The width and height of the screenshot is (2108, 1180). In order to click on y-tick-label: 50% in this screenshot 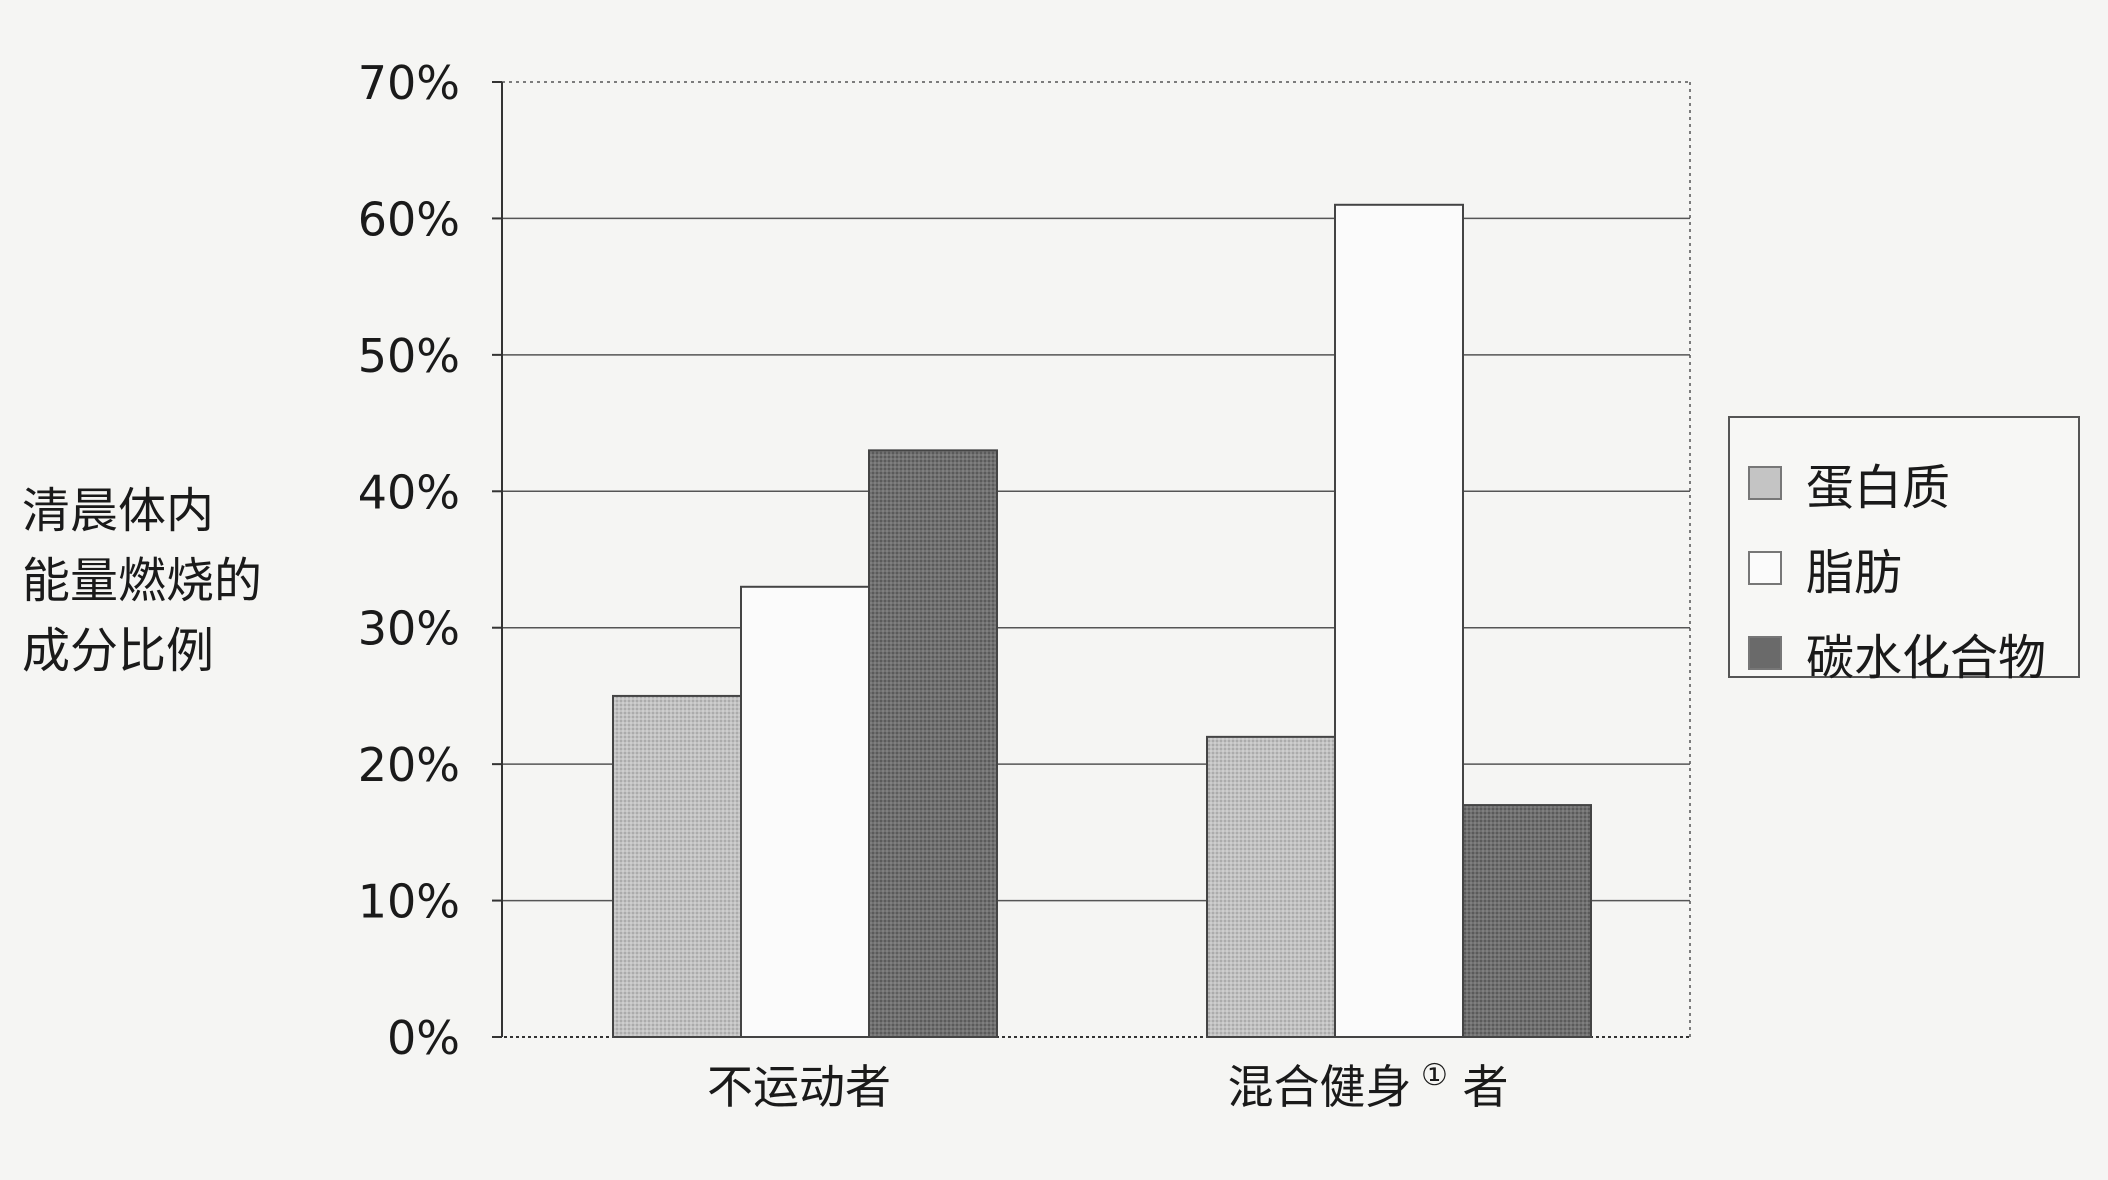, I will do `click(409, 356)`.